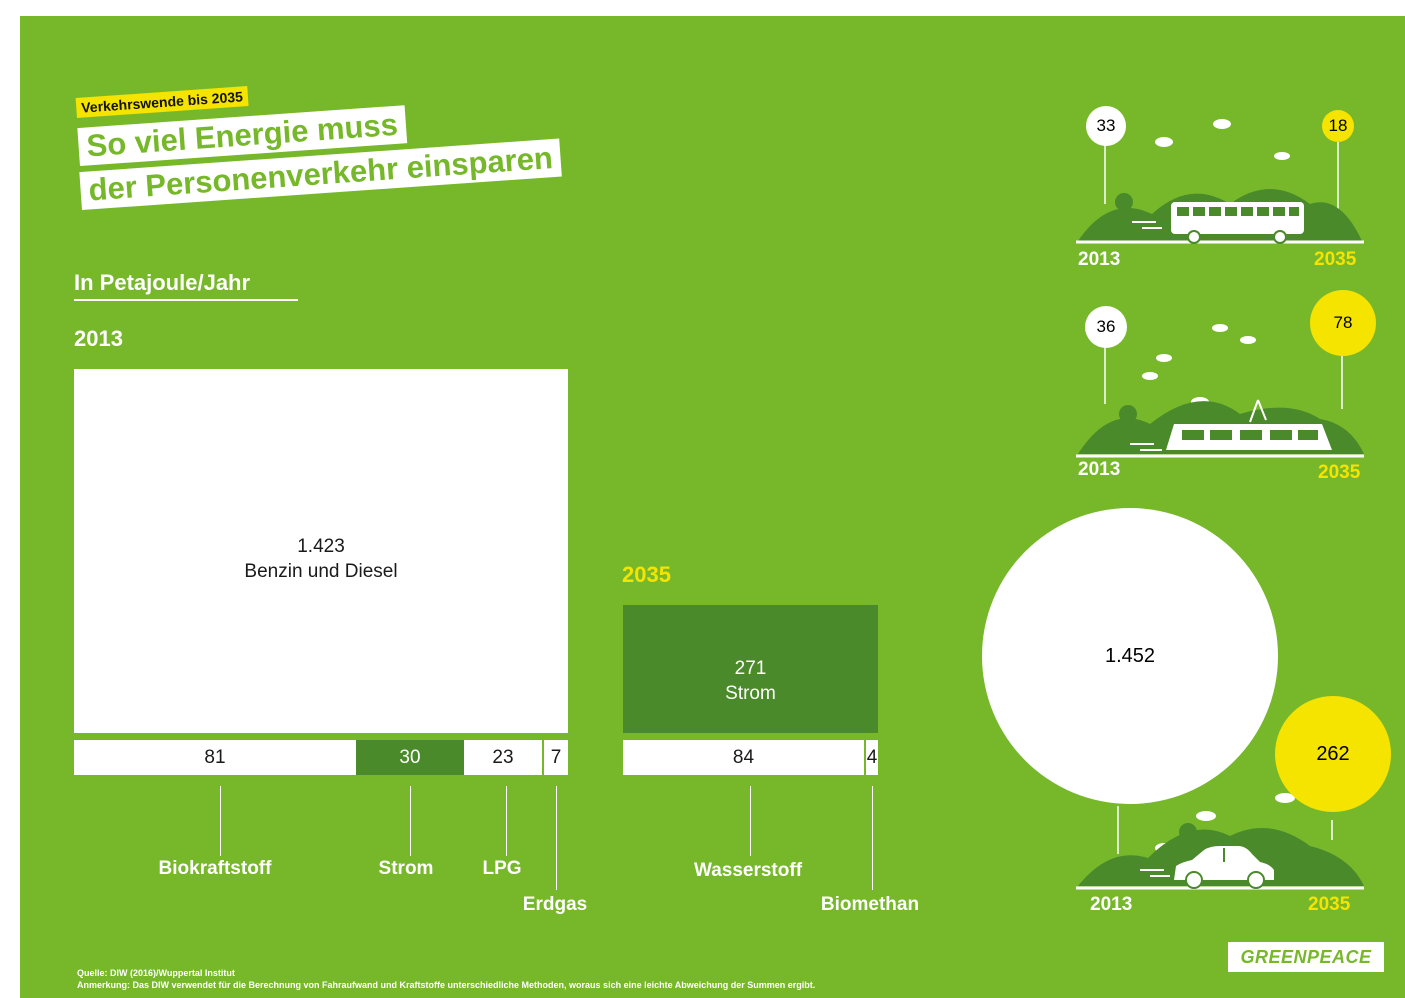 The height and width of the screenshot is (998, 1405). Describe the element at coordinates (410, 757) in the screenshot. I see `segment-strom-2013: 30` at that location.